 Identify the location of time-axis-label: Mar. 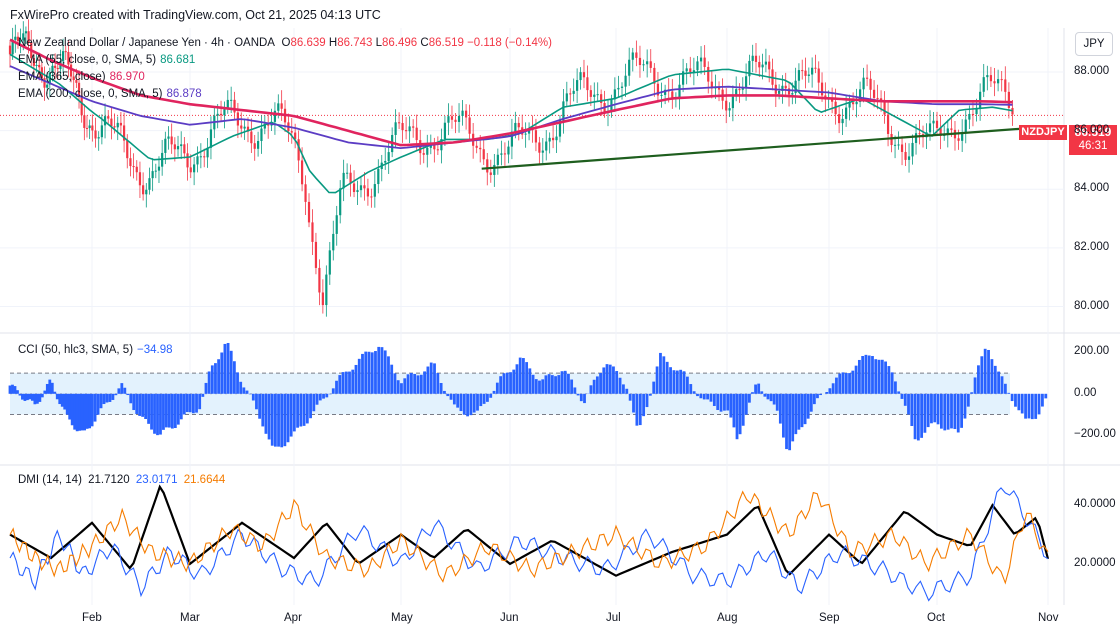
(190, 618).